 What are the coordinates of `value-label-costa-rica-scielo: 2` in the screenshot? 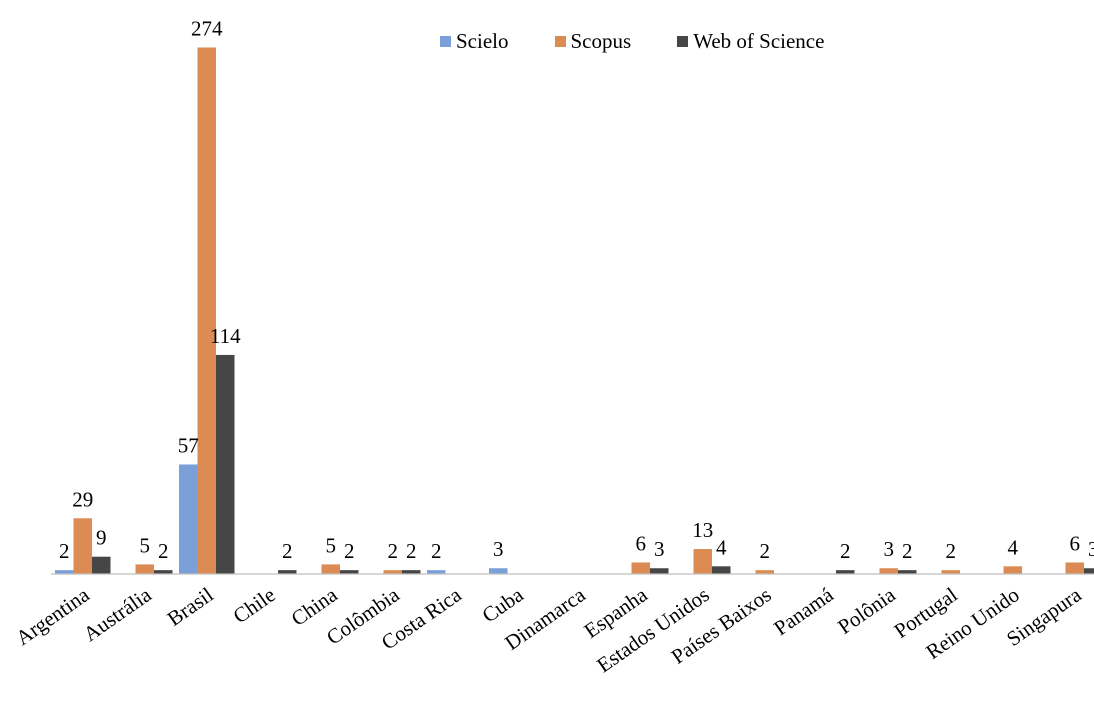 It's located at (436, 551).